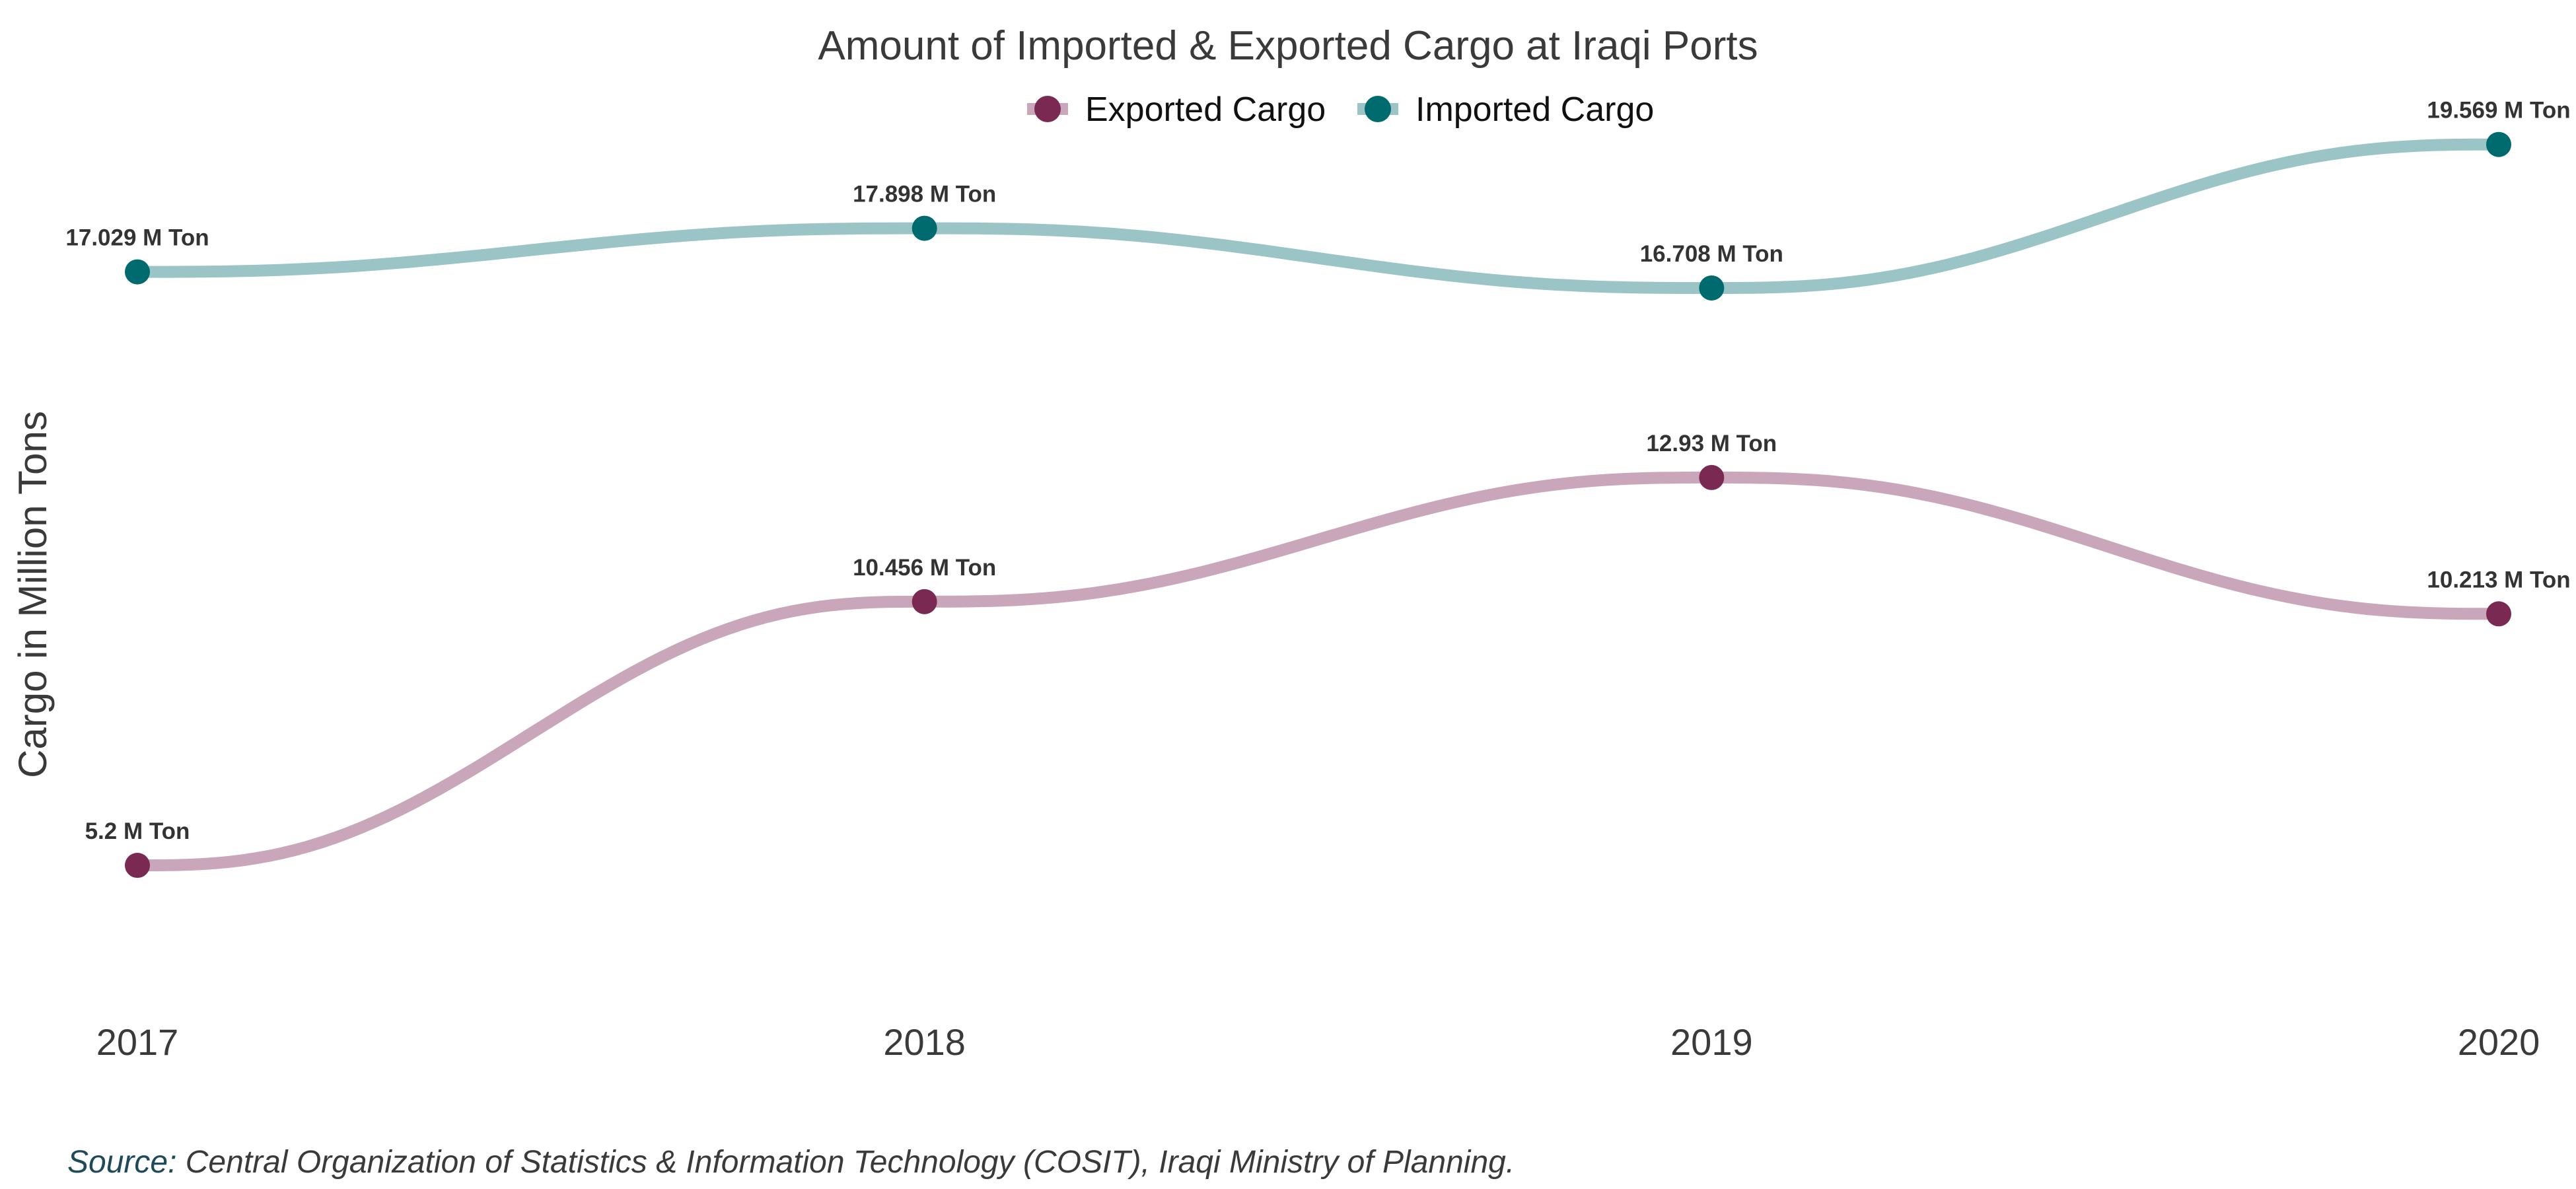 The width and height of the screenshot is (2576, 1189). I want to click on legend-item-exported-cargo: Exported Cargo, so click(1176, 109).